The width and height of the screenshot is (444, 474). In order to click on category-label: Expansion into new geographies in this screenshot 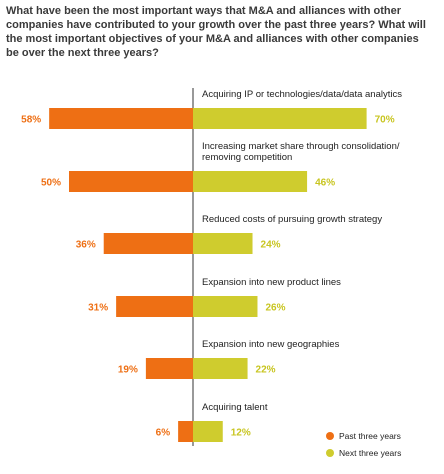, I will do `click(271, 344)`.